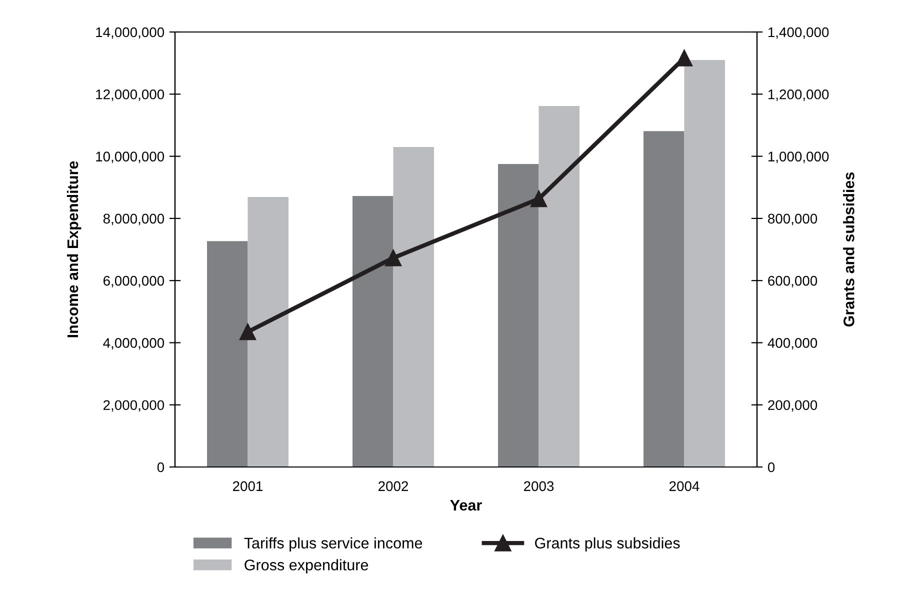 The height and width of the screenshot is (590, 919). I want to click on y2-tick-label: 0, so click(771, 467).